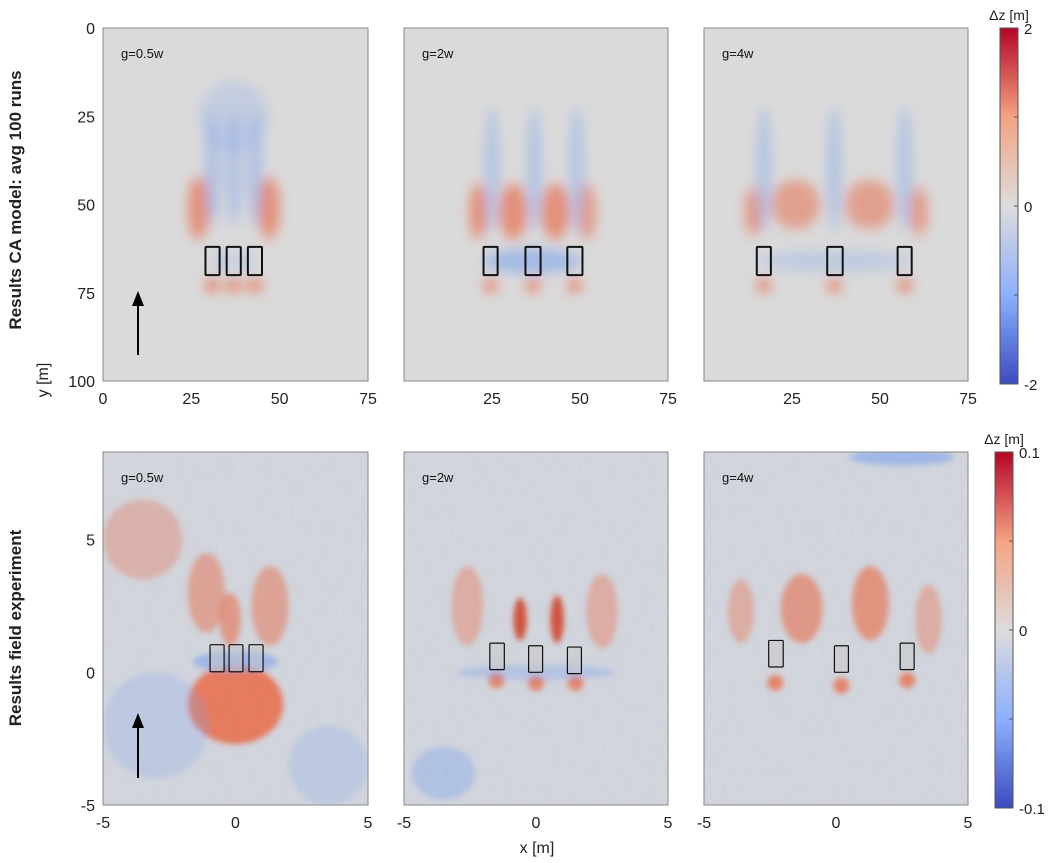 This screenshot has width=1050, height=863. Describe the element at coordinates (368, 823) in the screenshot. I see `x-tick-label: 5` at that location.